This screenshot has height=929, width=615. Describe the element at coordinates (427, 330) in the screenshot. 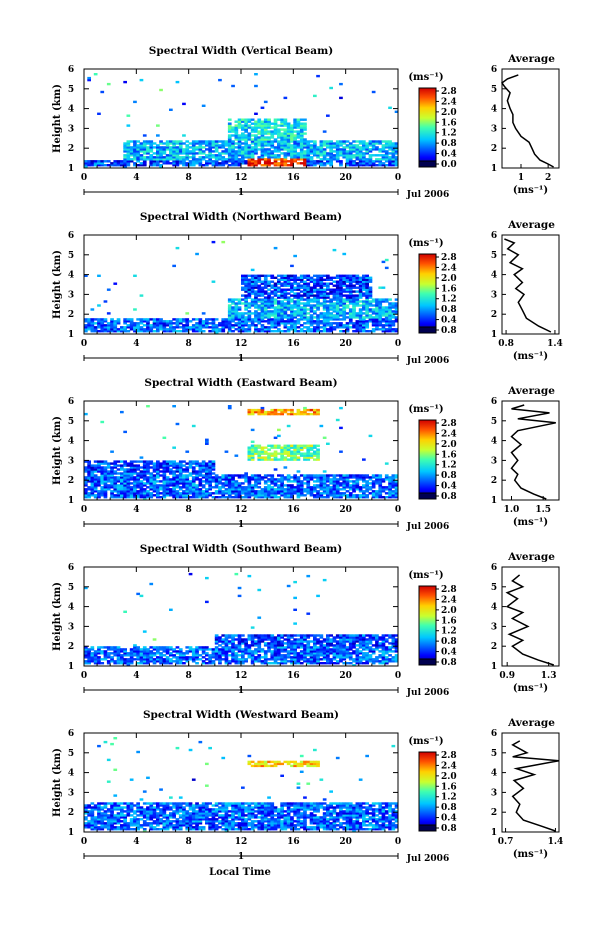

I see `colorbar-low-swatch` at that location.